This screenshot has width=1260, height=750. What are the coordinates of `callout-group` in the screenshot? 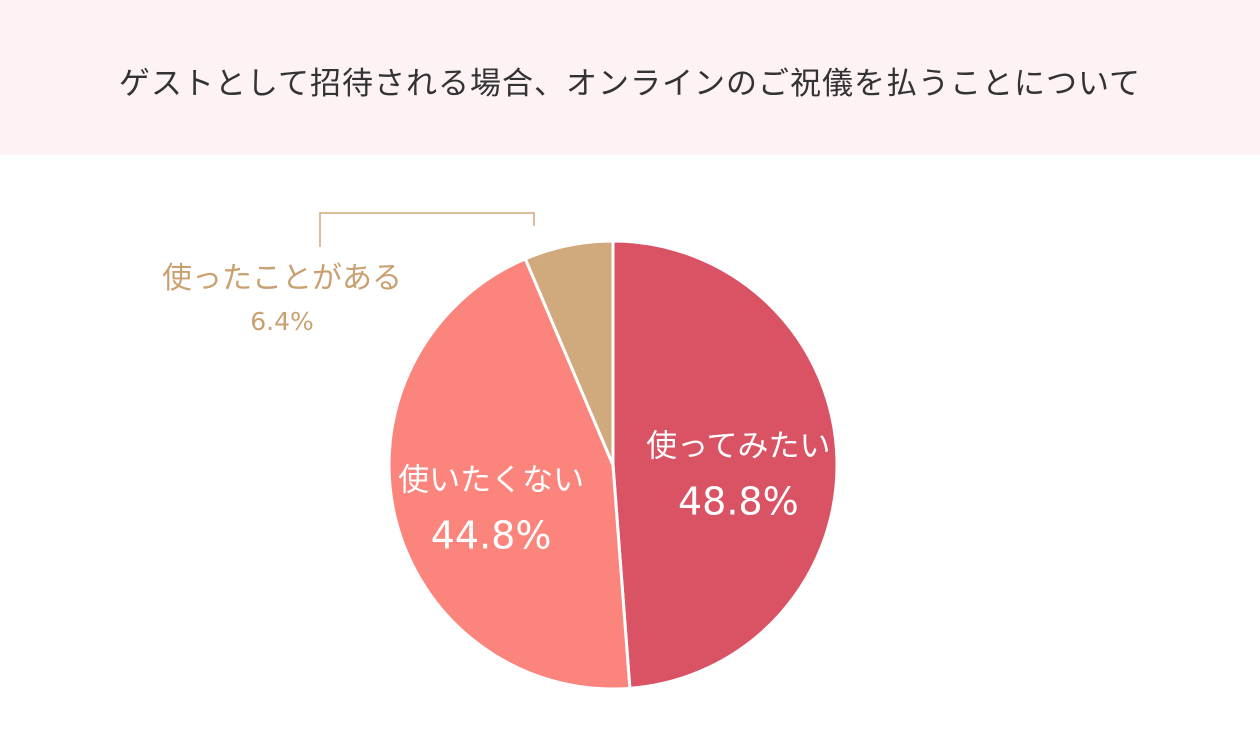 It's located at (427, 229).